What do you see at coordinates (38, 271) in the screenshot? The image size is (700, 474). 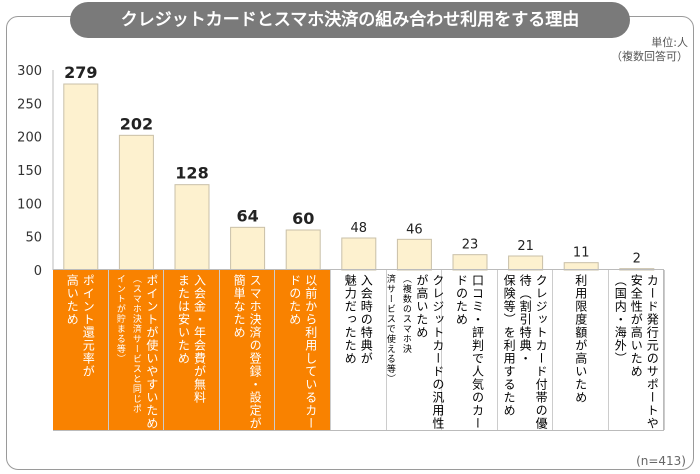 I see `y-tick-label: 0` at bounding box center [38, 271].